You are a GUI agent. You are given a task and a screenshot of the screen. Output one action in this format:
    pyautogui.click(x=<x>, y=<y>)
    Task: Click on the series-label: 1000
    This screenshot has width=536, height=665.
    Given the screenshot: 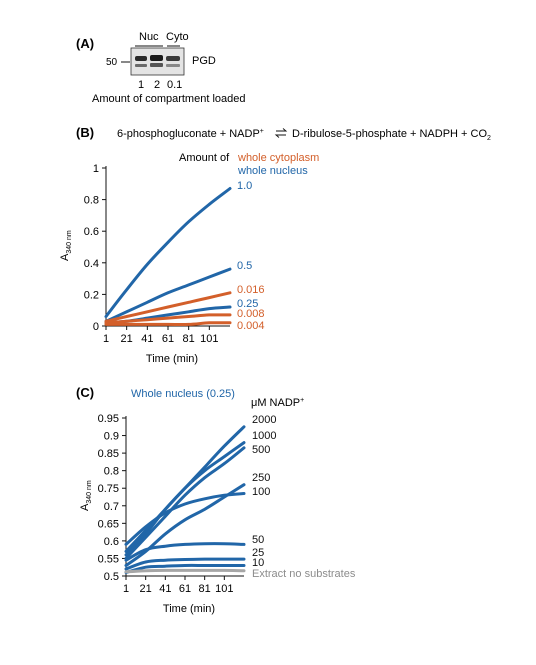 What is the action you would take?
    pyautogui.click(x=264, y=436)
    